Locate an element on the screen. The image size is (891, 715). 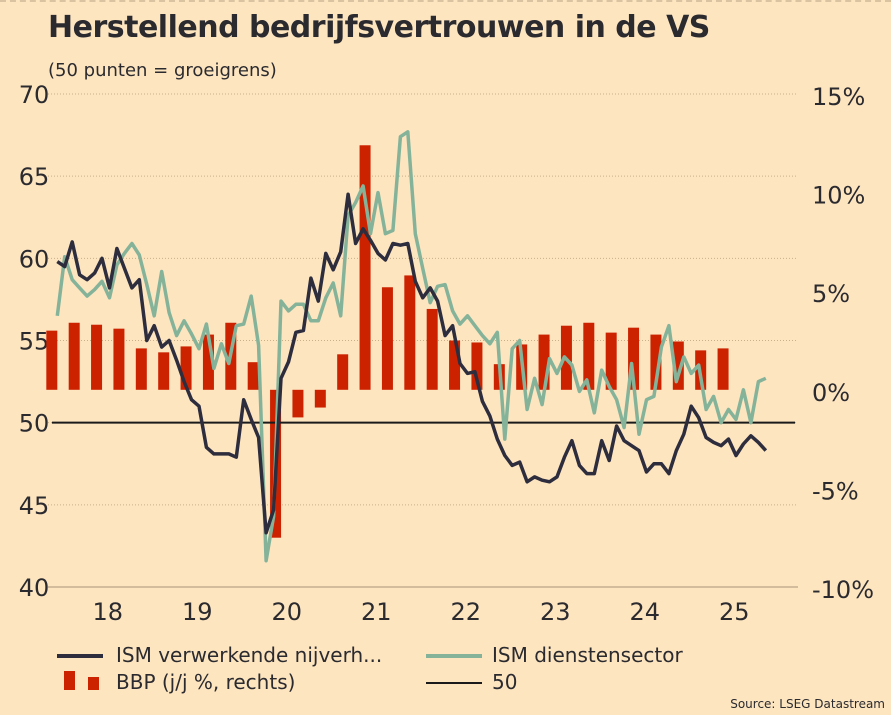
left-axis-tick-label: 55 is located at coordinates (34, 342).